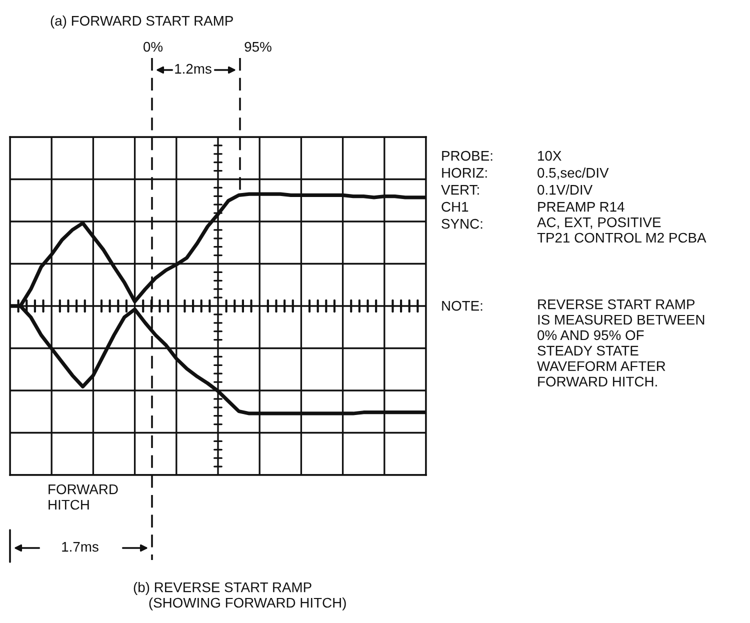 The width and height of the screenshot is (750, 623). I want to click on text: 95%, so click(258, 47).